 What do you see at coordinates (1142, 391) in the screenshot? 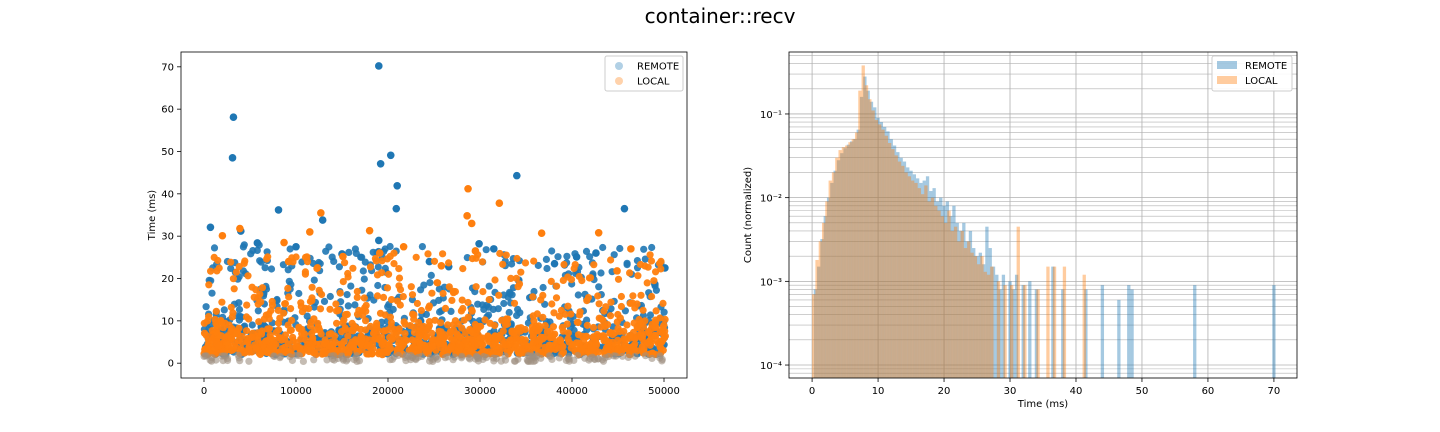
I see `histogram-x-tick-label: 50` at bounding box center [1142, 391].